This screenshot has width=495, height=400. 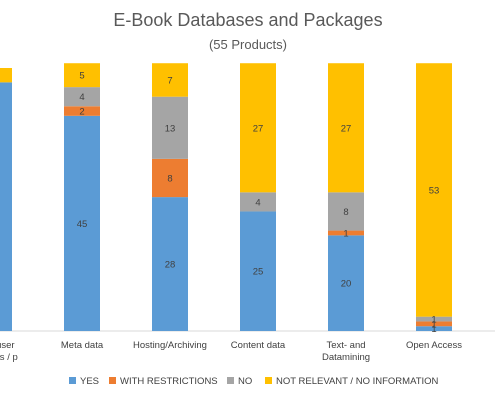 What do you see at coordinates (245, 381) in the screenshot?
I see `legend-label-no: NO` at bounding box center [245, 381].